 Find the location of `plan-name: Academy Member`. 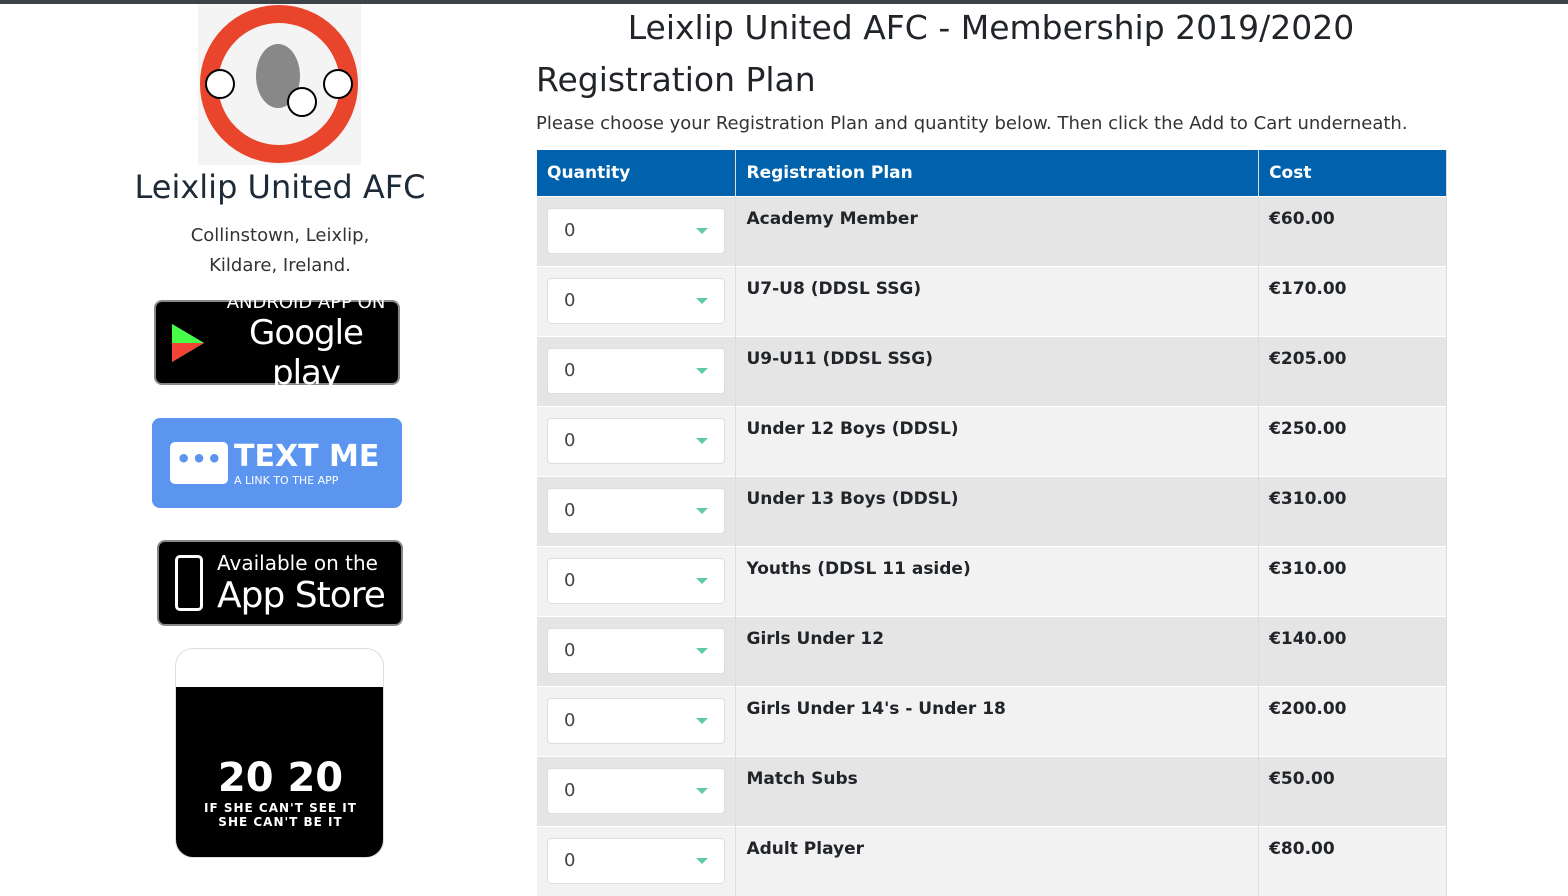

plan-name: Academy Member is located at coordinates (997, 230).